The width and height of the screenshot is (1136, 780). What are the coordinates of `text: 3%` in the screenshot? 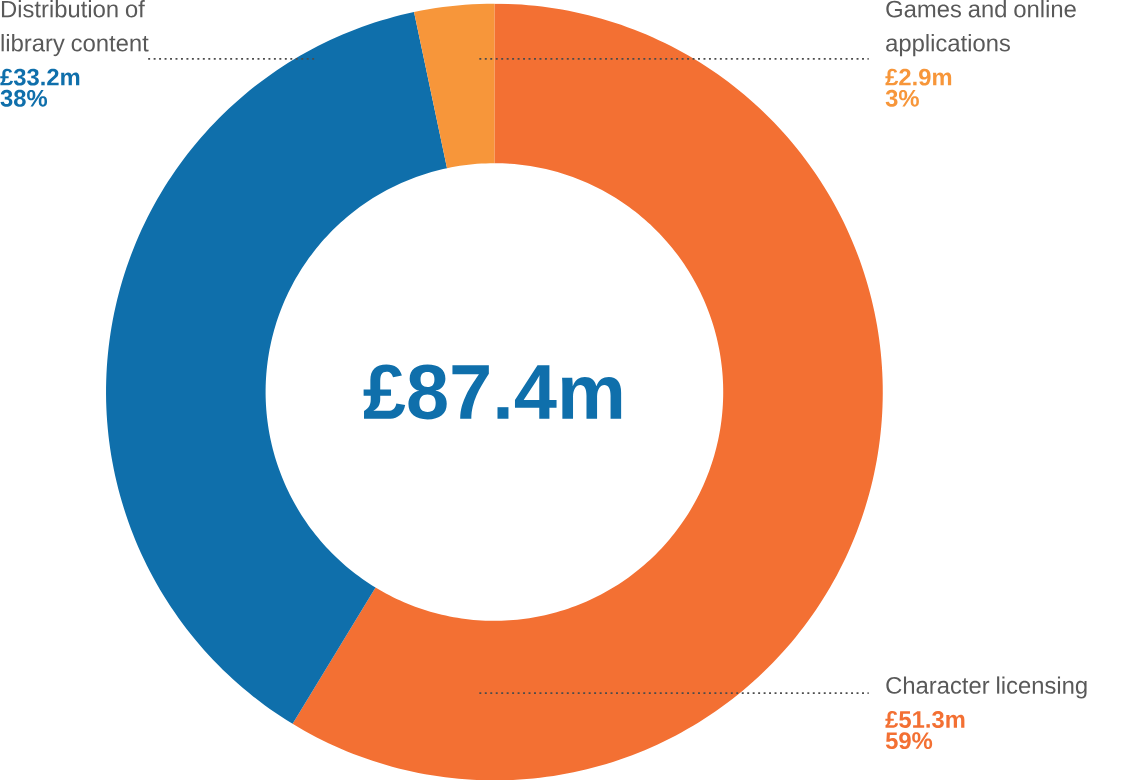 It's located at (902, 98).